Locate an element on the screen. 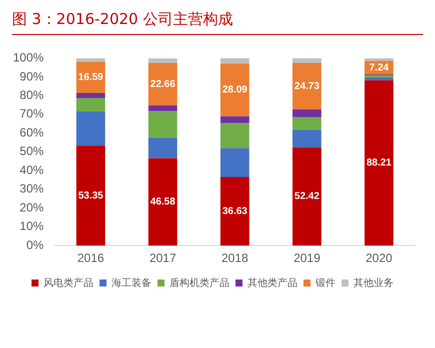 This screenshot has height=348, width=435. data-label: 46.58 is located at coordinates (163, 202).